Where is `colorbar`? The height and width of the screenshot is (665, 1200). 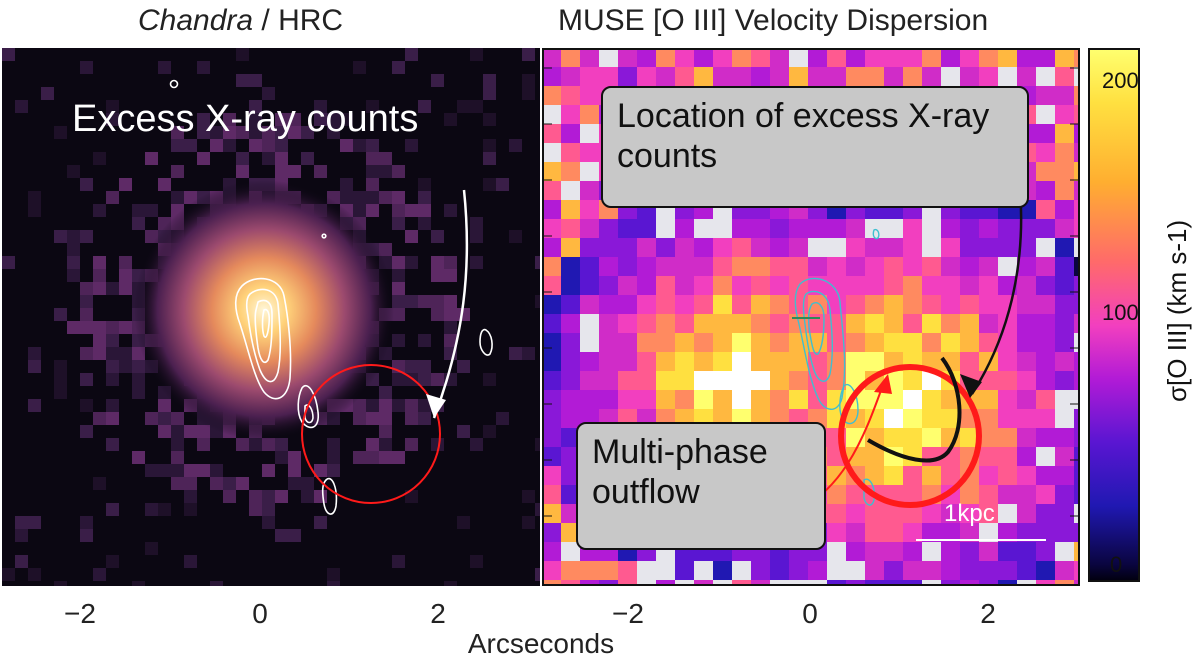 colorbar is located at coordinates (1114, 315).